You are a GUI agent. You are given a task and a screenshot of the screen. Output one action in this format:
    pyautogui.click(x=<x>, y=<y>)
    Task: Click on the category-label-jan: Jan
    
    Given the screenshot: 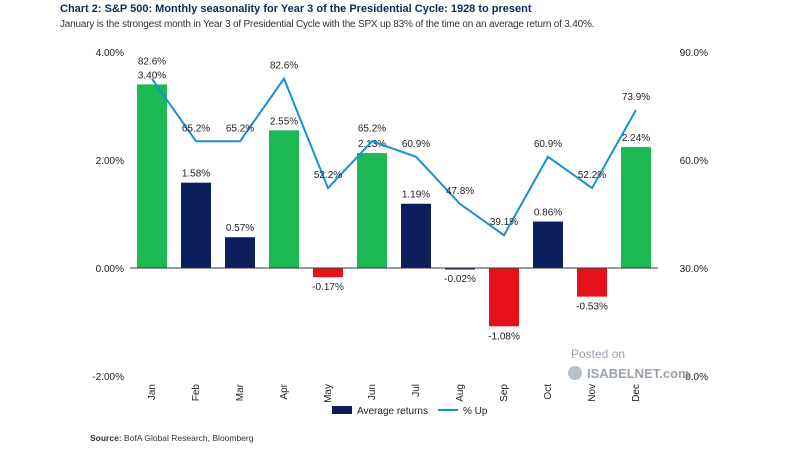 What is the action you would take?
    pyautogui.click(x=152, y=392)
    